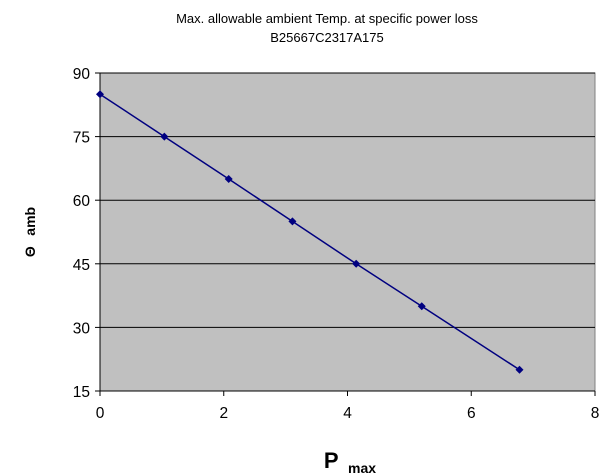 This screenshot has width=600, height=476. I want to click on x-tick-label: 2, so click(223, 413).